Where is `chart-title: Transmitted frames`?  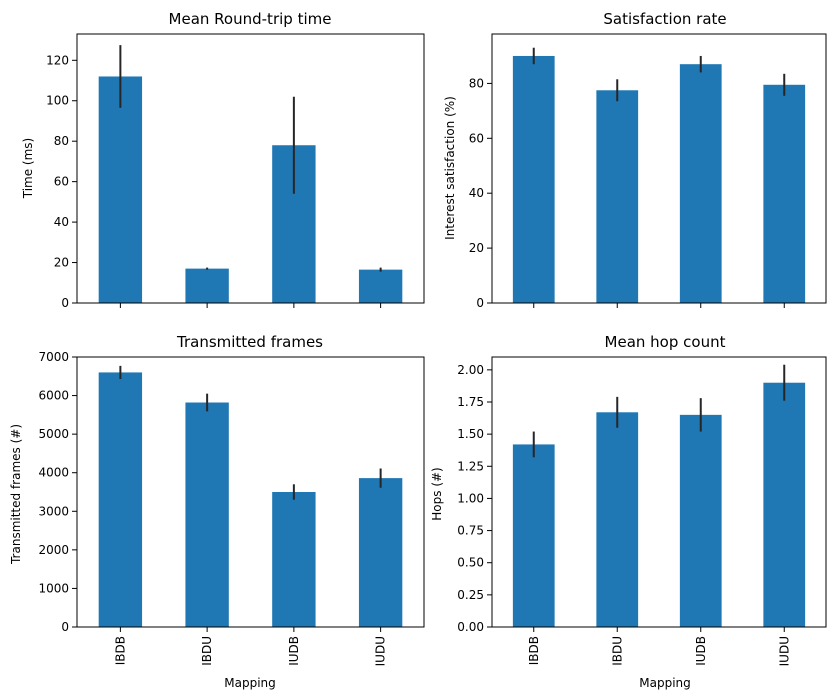 chart-title: Transmitted frames is located at coordinates (249, 342).